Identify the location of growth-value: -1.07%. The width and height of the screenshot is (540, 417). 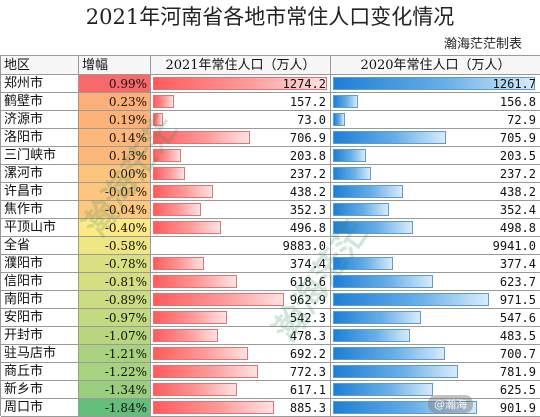
(115, 336).